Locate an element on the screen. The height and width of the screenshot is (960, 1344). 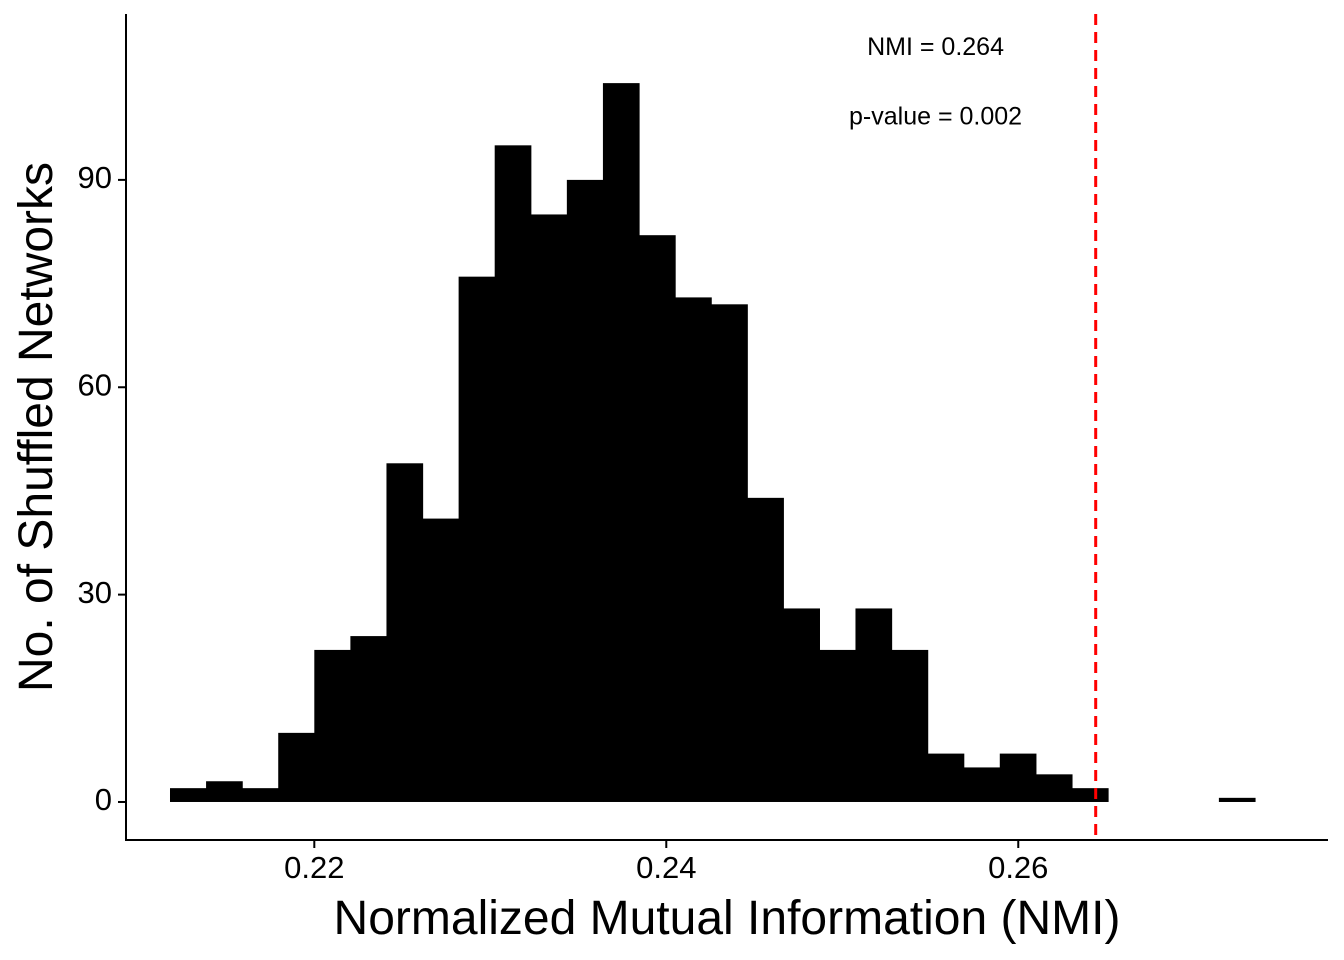
x-tick-label: 0.22 is located at coordinates (314, 867).